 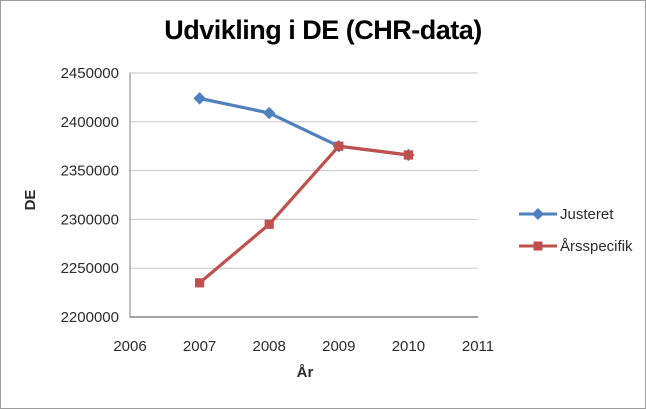 I want to click on x-tick-label: 2010, so click(x=408, y=346).